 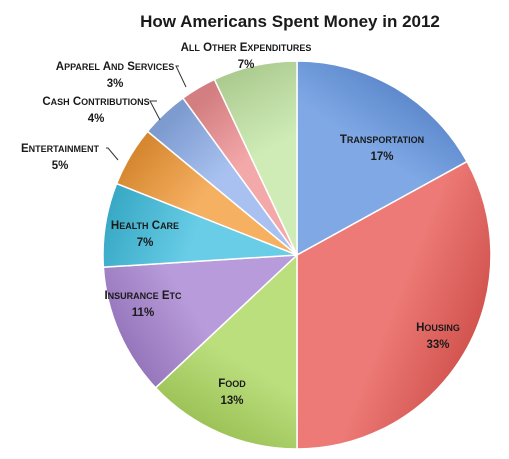 What do you see at coordinates (115, 84) in the screenshot?
I see `slice-value-apparel-and-services: 3%` at bounding box center [115, 84].